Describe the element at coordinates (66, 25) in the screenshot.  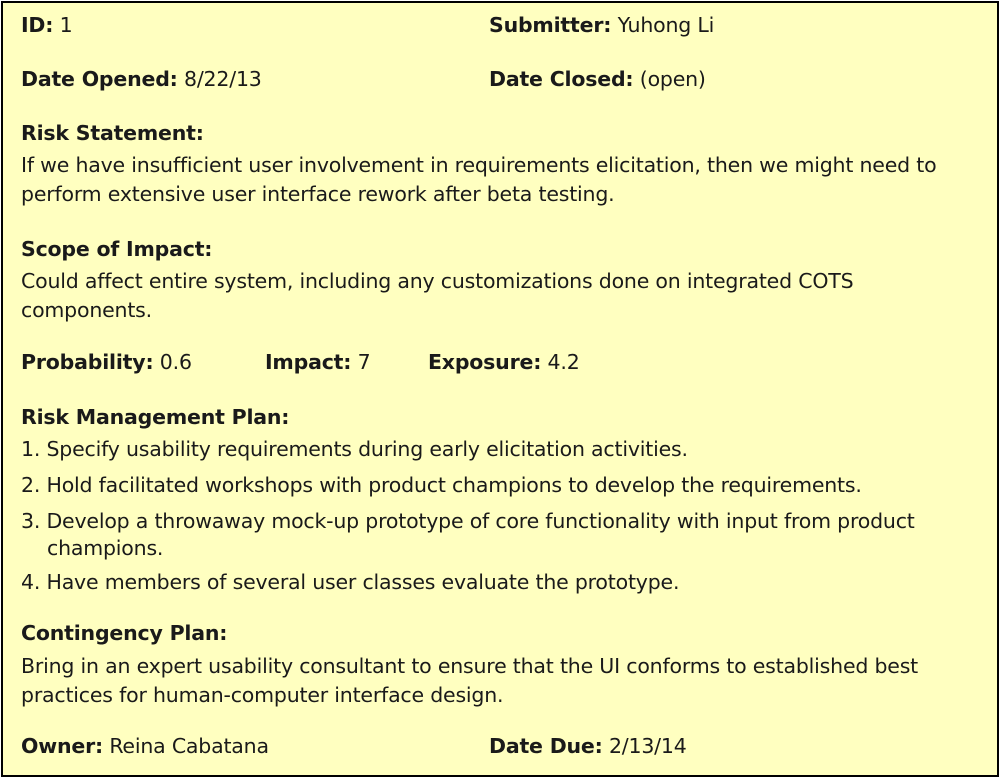
I see `id-value: 1` at that location.